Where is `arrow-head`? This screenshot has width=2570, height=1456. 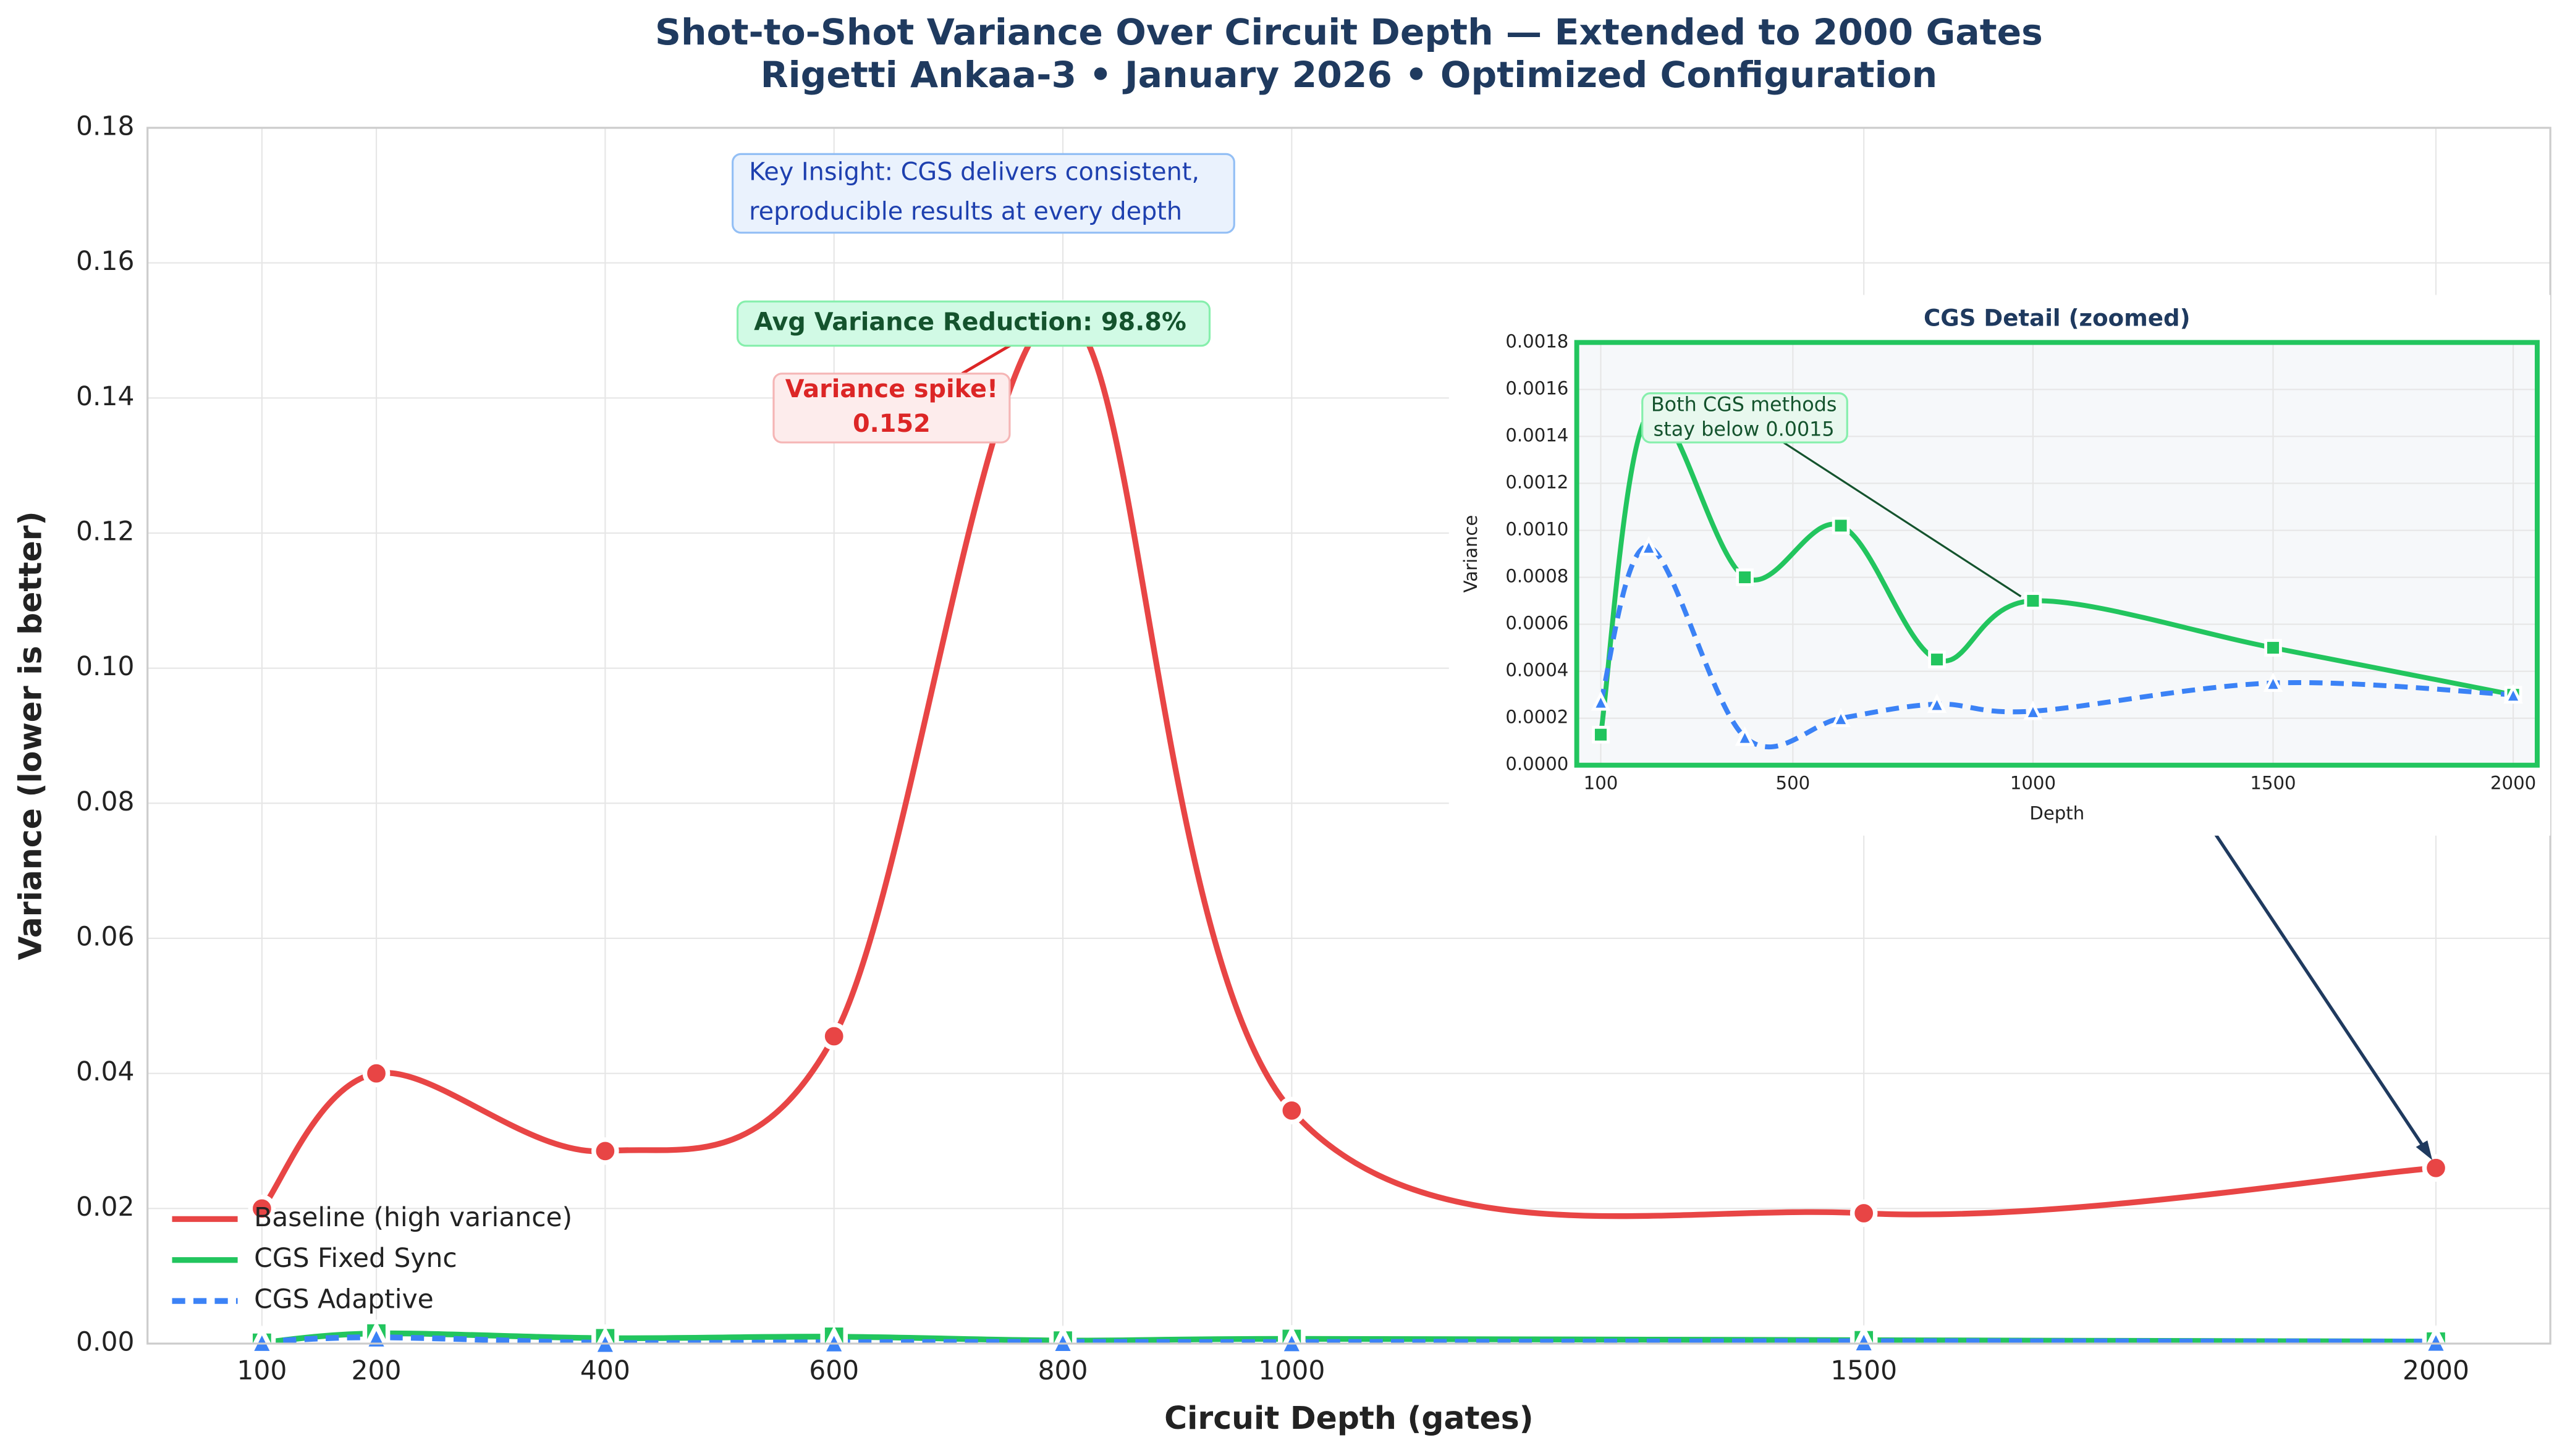
arrow-head is located at coordinates (2424, 1150).